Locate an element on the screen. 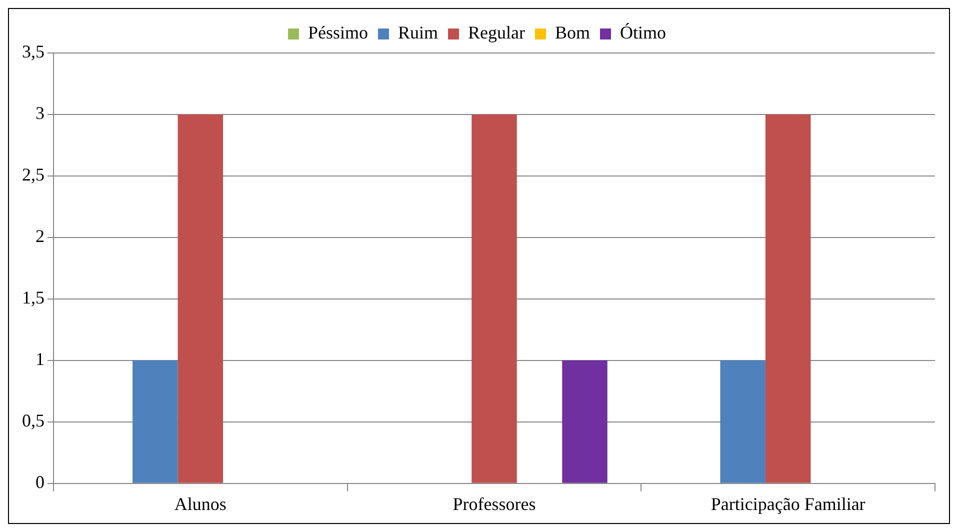 The image size is (957, 531). y-tick-label: 1 is located at coordinates (40, 359).